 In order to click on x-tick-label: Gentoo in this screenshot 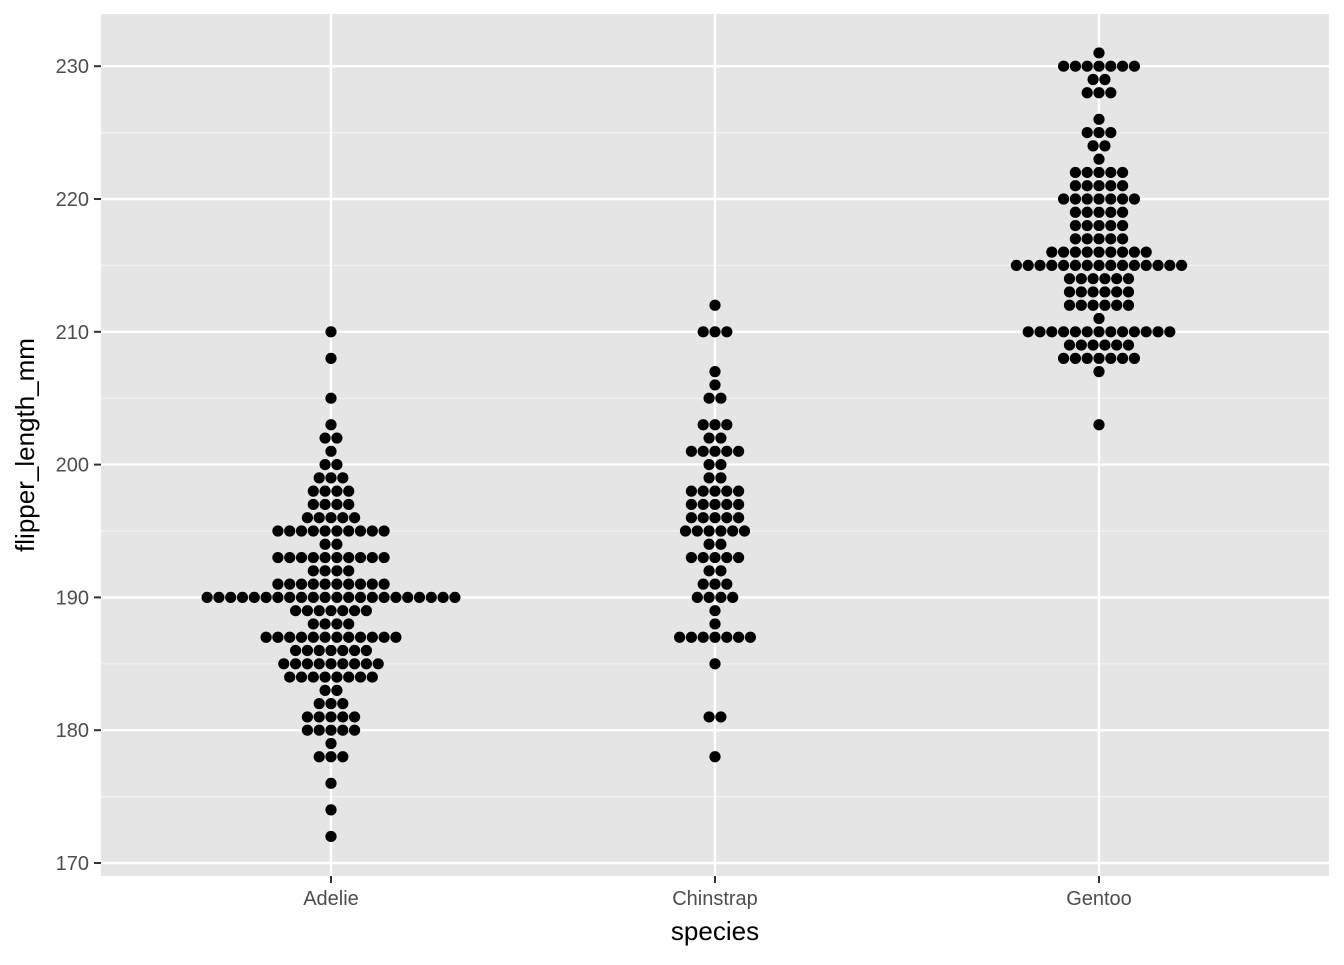, I will do `click(1099, 899)`.